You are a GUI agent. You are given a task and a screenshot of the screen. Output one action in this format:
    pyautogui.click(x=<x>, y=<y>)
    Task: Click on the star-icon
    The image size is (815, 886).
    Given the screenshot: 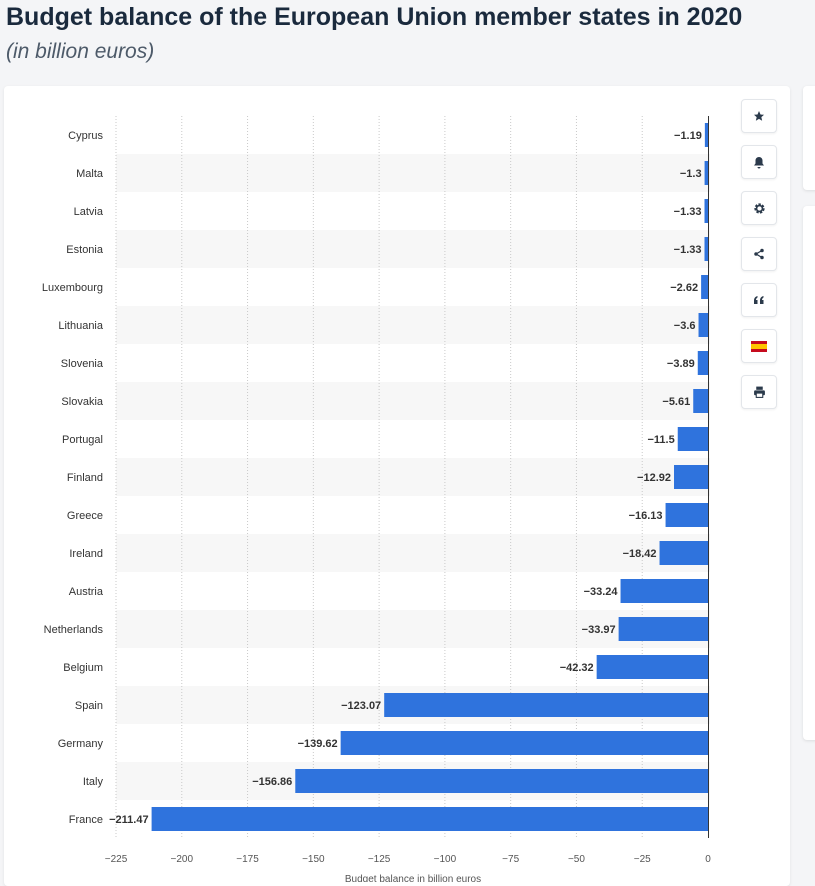 What is the action you would take?
    pyautogui.click(x=759, y=116)
    